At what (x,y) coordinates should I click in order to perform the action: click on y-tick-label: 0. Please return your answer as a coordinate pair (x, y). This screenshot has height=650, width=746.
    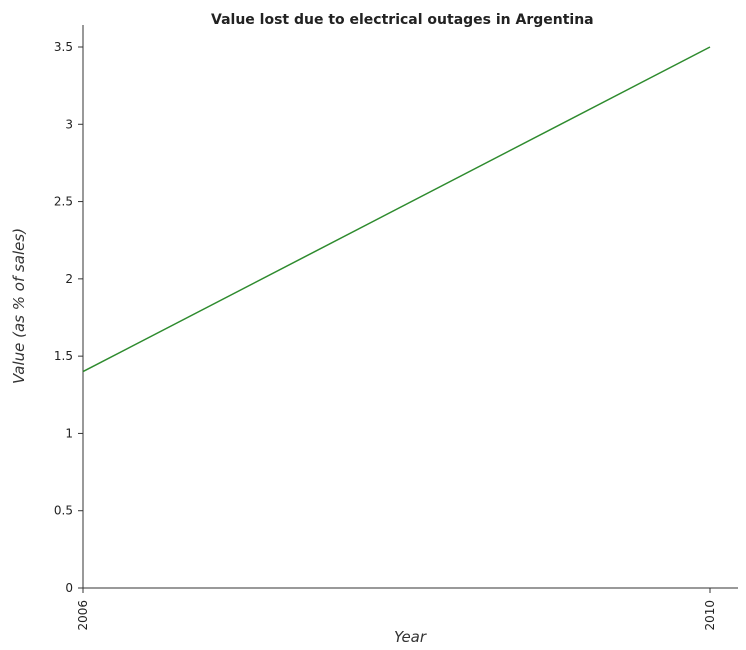
    Looking at the image, I should click on (69, 588).